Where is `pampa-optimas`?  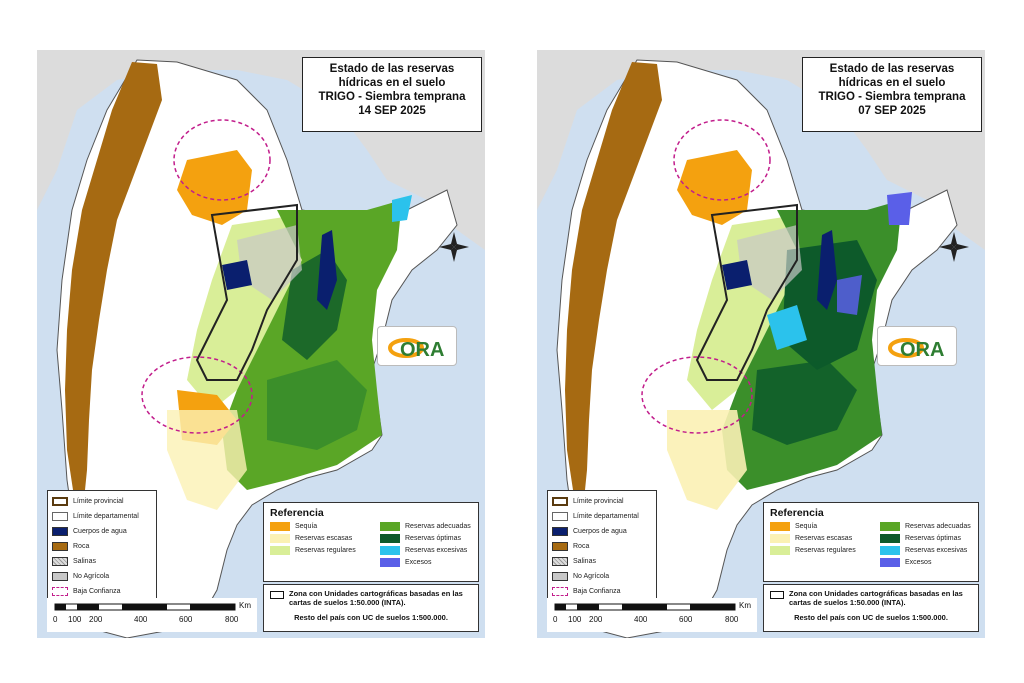 pampa-optimas is located at coordinates (804, 402).